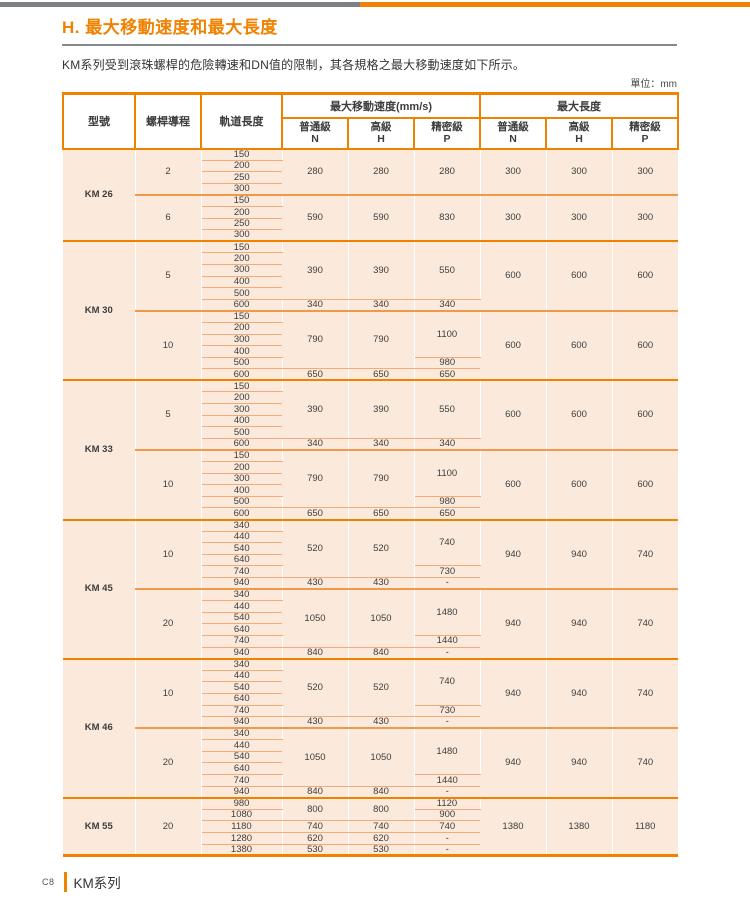  I want to click on col-header-speed-n: 普通級 N, so click(315, 133).